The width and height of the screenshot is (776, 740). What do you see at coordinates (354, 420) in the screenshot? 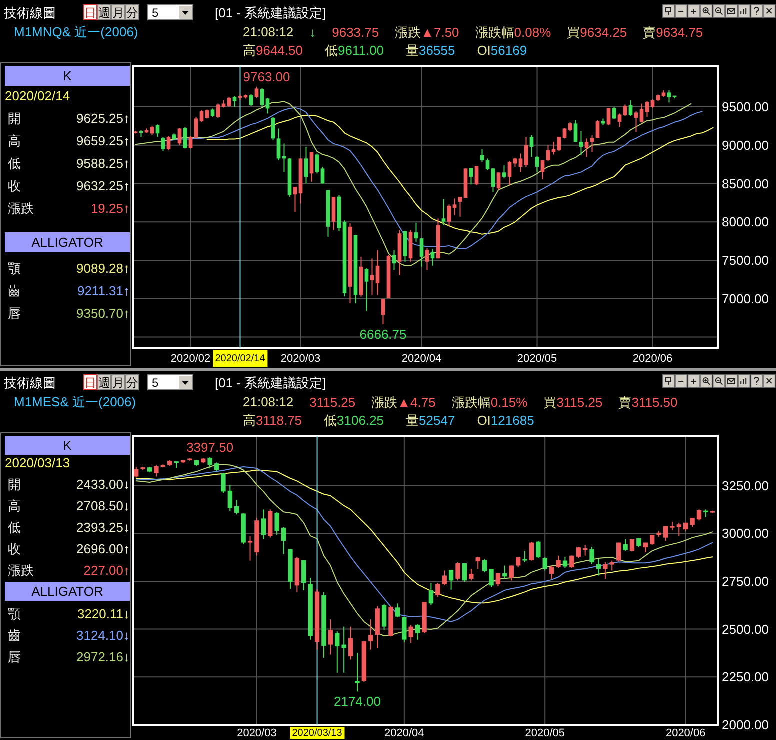
I see `text: 低3106.25` at bounding box center [354, 420].